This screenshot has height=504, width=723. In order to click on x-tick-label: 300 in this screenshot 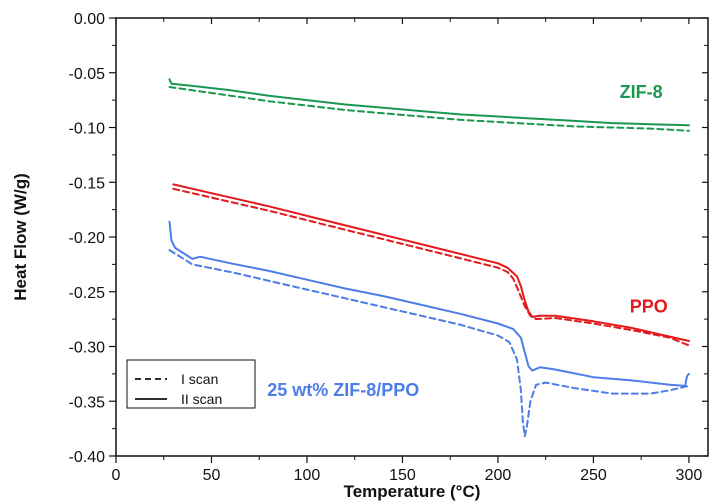, I will do `click(689, 475)`.